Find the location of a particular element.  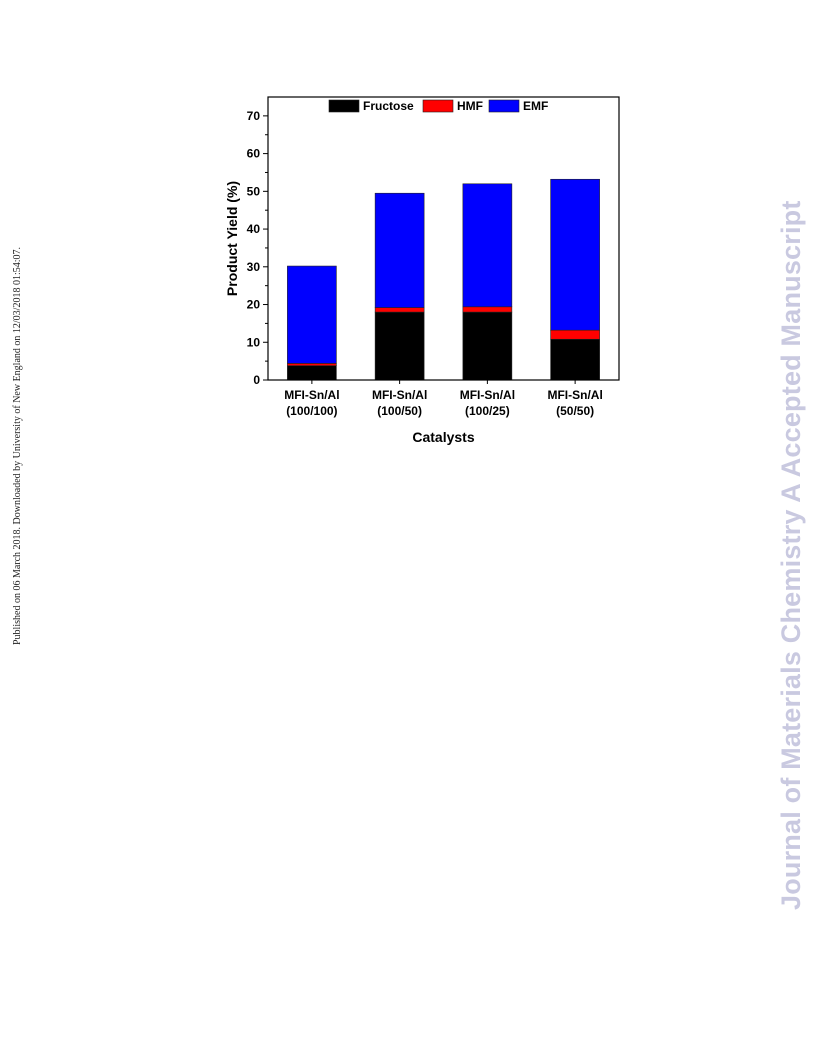

x-tick-label-1-0: MFI-Sn/Al is located at coordinates (399, 395).